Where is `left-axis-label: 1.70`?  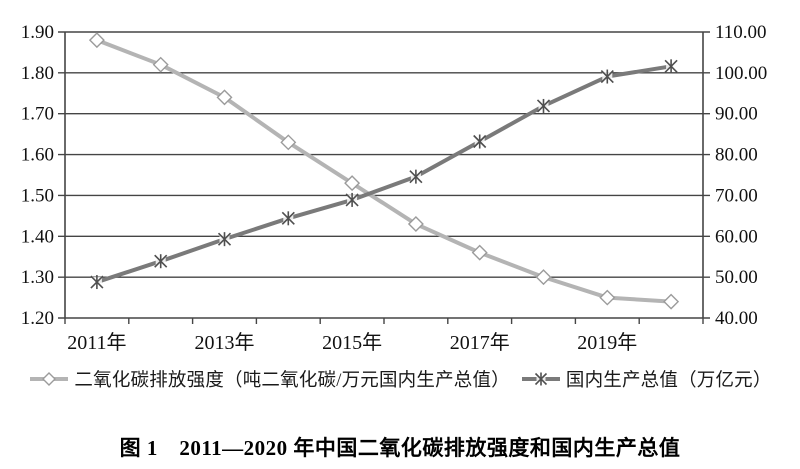 left-axis-label: 1.70 is located at coordinates (37, 114).